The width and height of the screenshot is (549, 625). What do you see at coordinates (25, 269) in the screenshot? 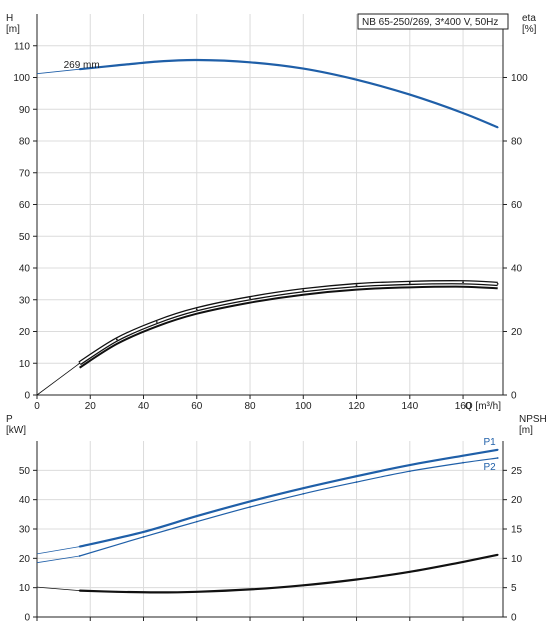
I see `head-left-tick-label: 40` at bounding box center [25, 269].